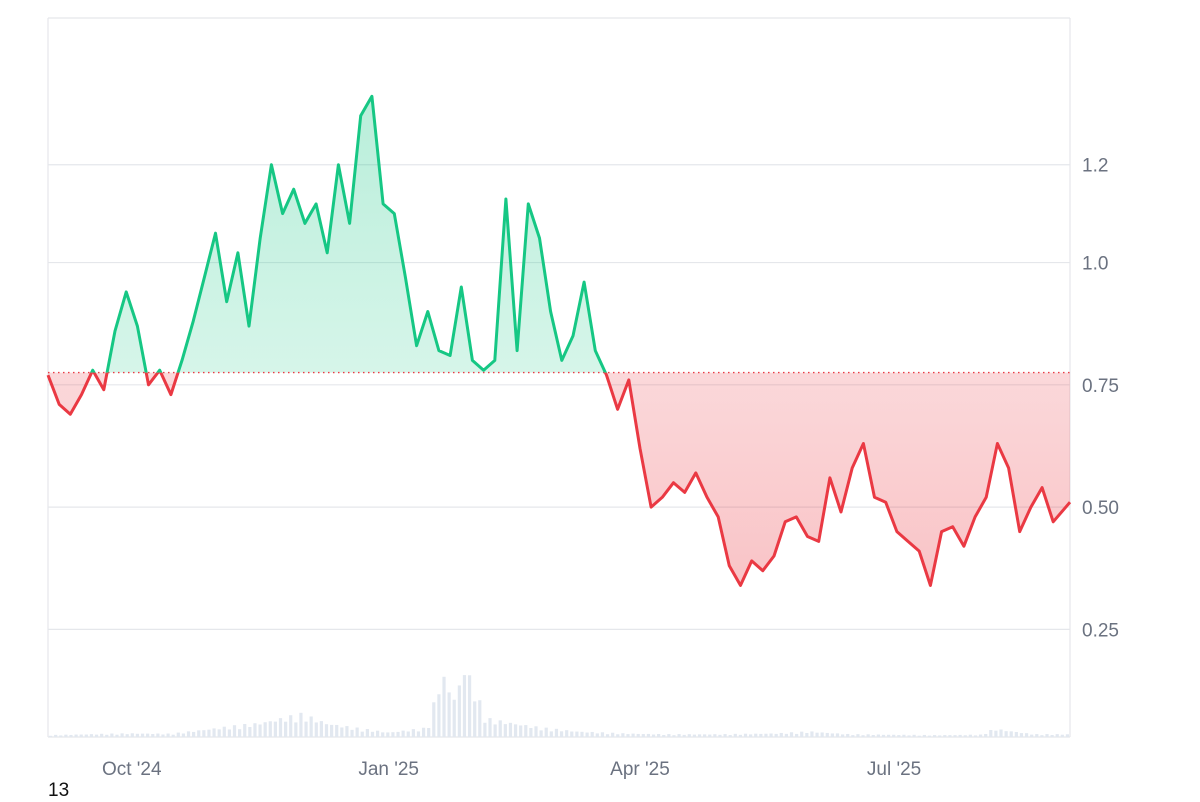 This screenshot has height=802, width=1200. I want to click on y-tick-label: 1.0, so click(1095, 264).